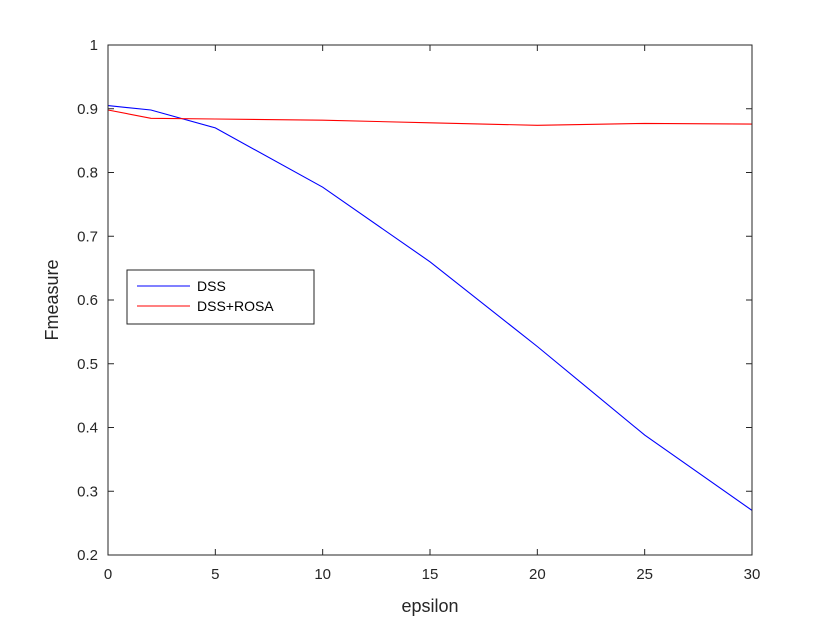 Image resolution: width=830 pixels, height=623 pixels. I want to click on legend-box, so click(220, 297).